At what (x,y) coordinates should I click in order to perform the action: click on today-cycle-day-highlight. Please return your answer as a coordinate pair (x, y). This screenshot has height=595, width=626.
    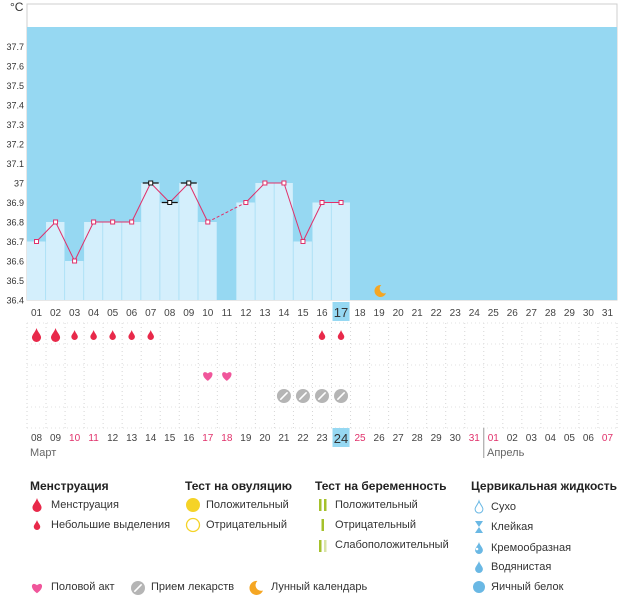
    Looking at the image, I should click on (341, 311).